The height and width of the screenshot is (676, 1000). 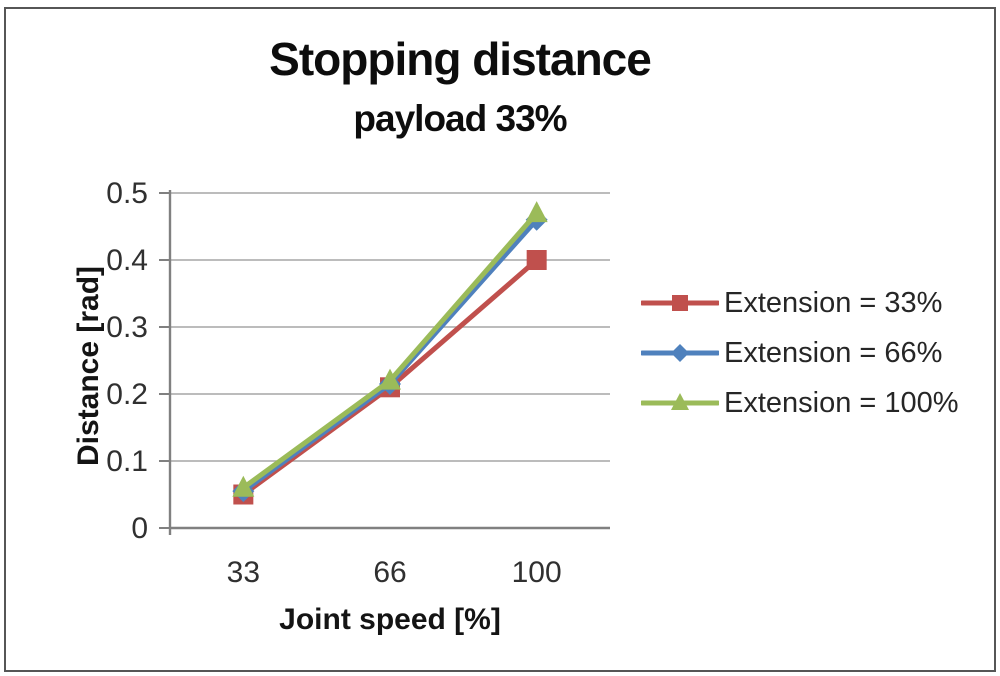 I want to click on y-tick-label: 0, so click(x=139, y=528).